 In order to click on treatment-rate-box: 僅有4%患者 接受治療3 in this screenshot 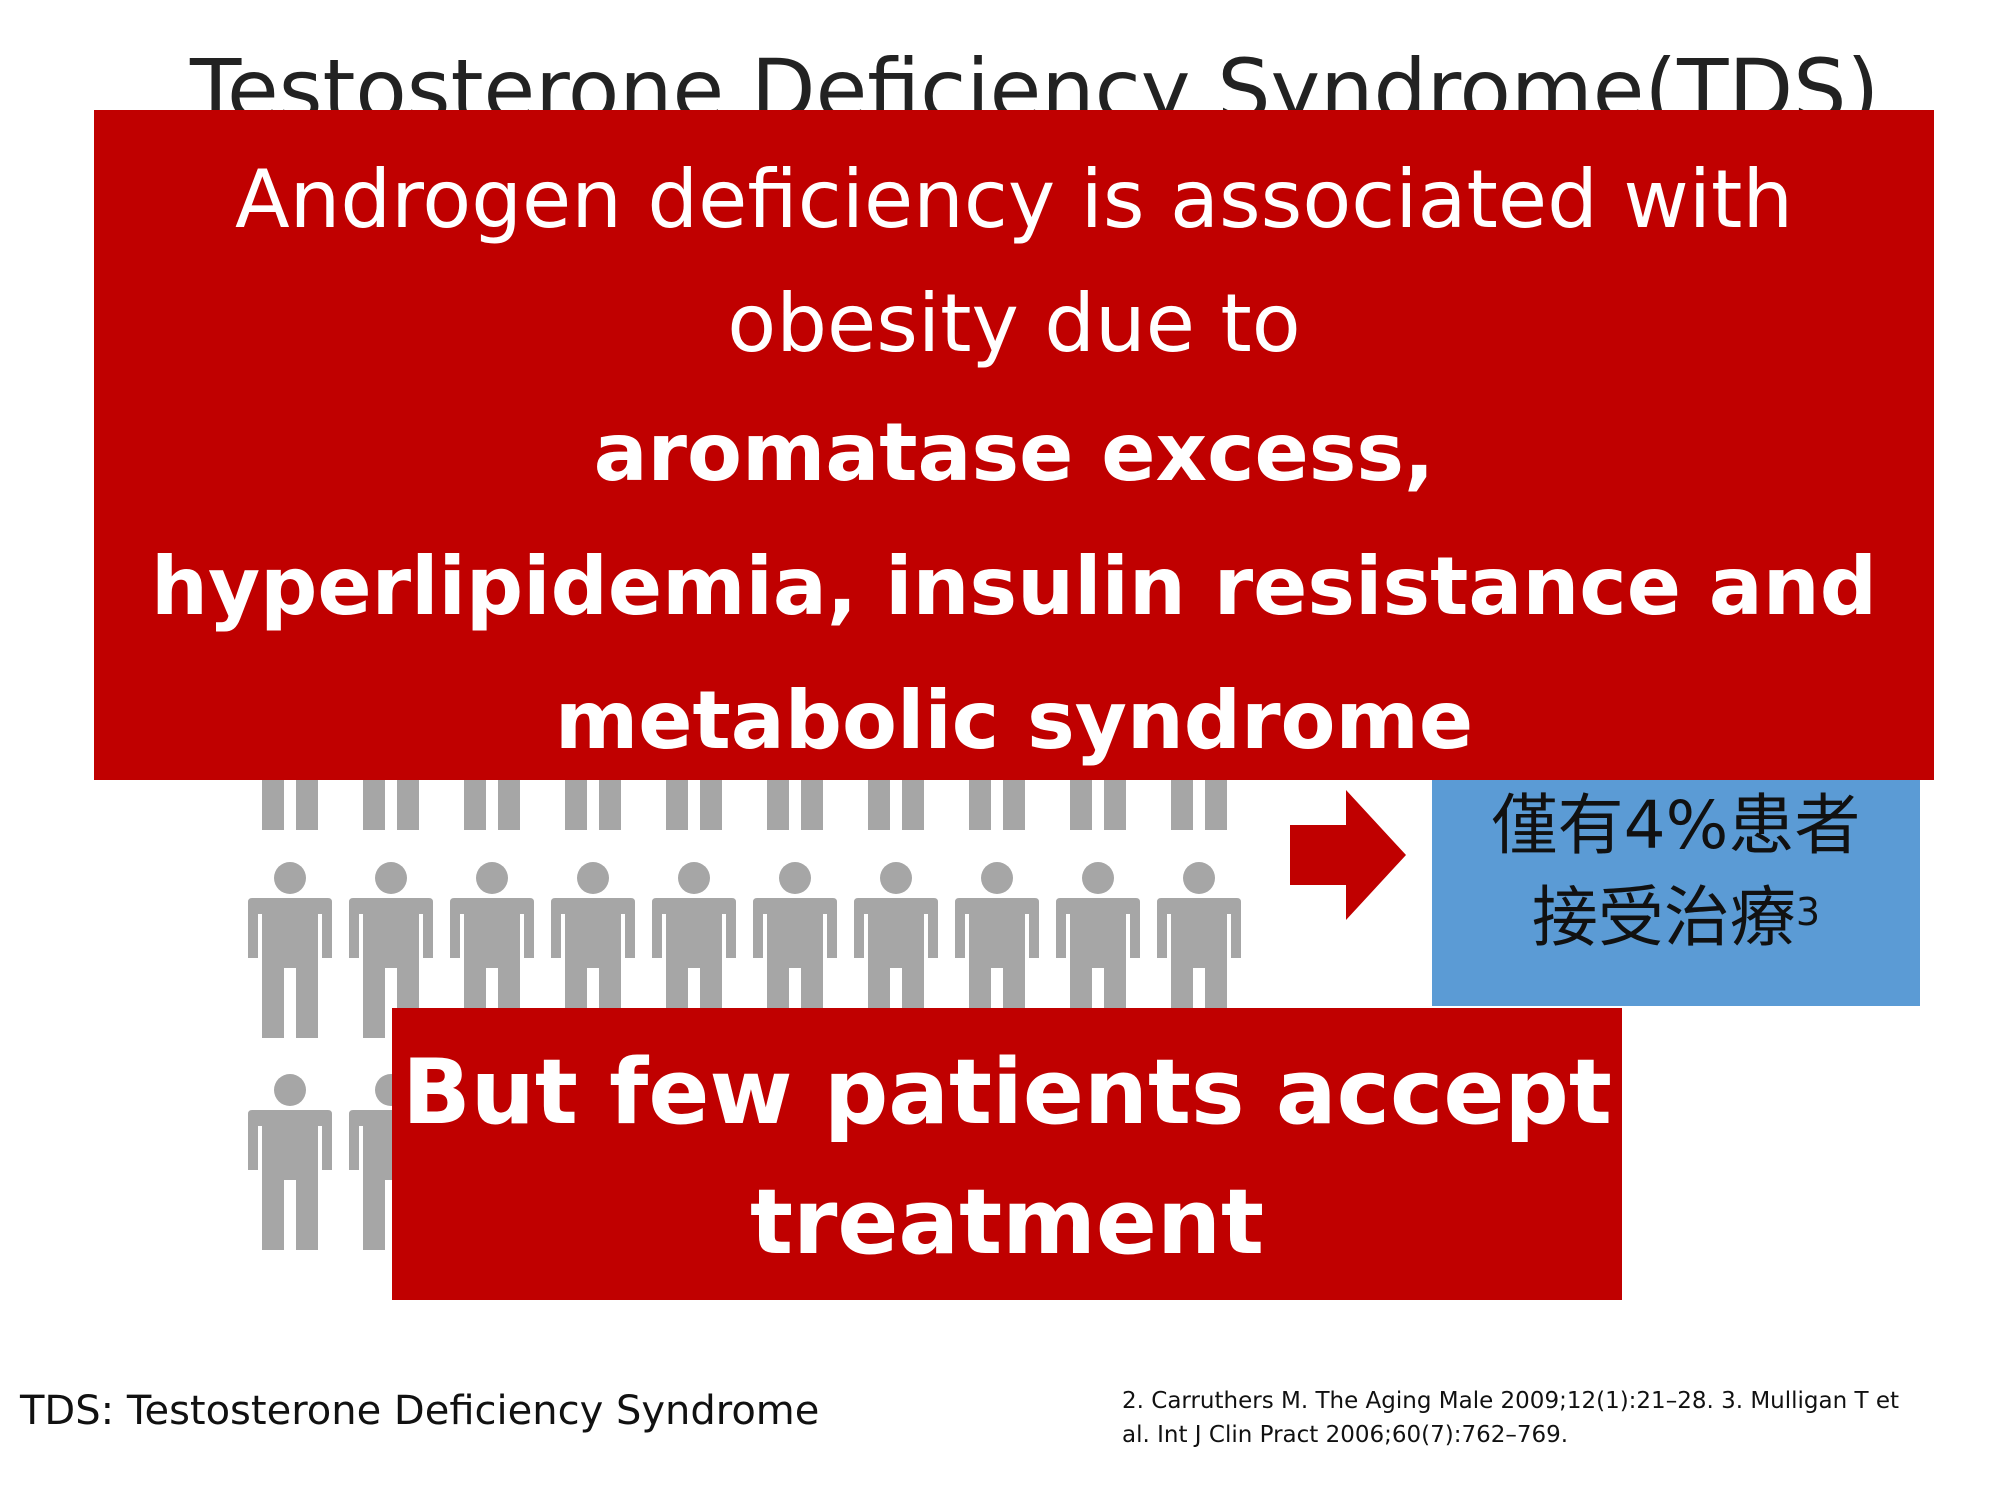, I will do `click(1676, 883)`.